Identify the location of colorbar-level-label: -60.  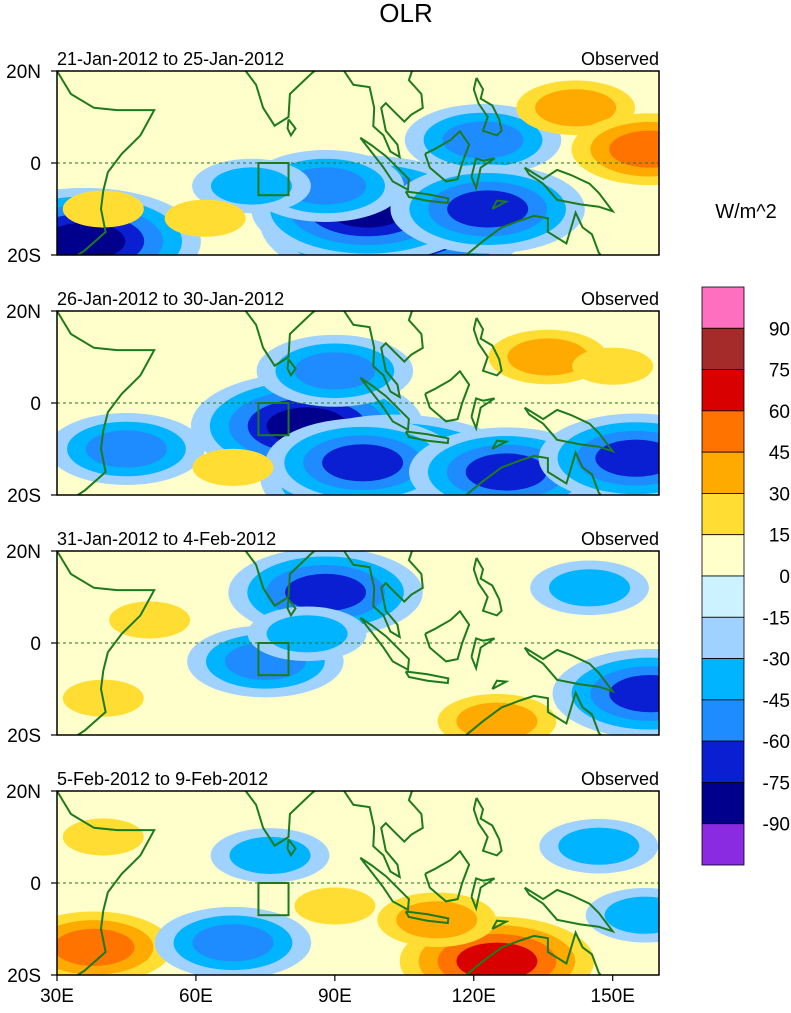
(776, 742).